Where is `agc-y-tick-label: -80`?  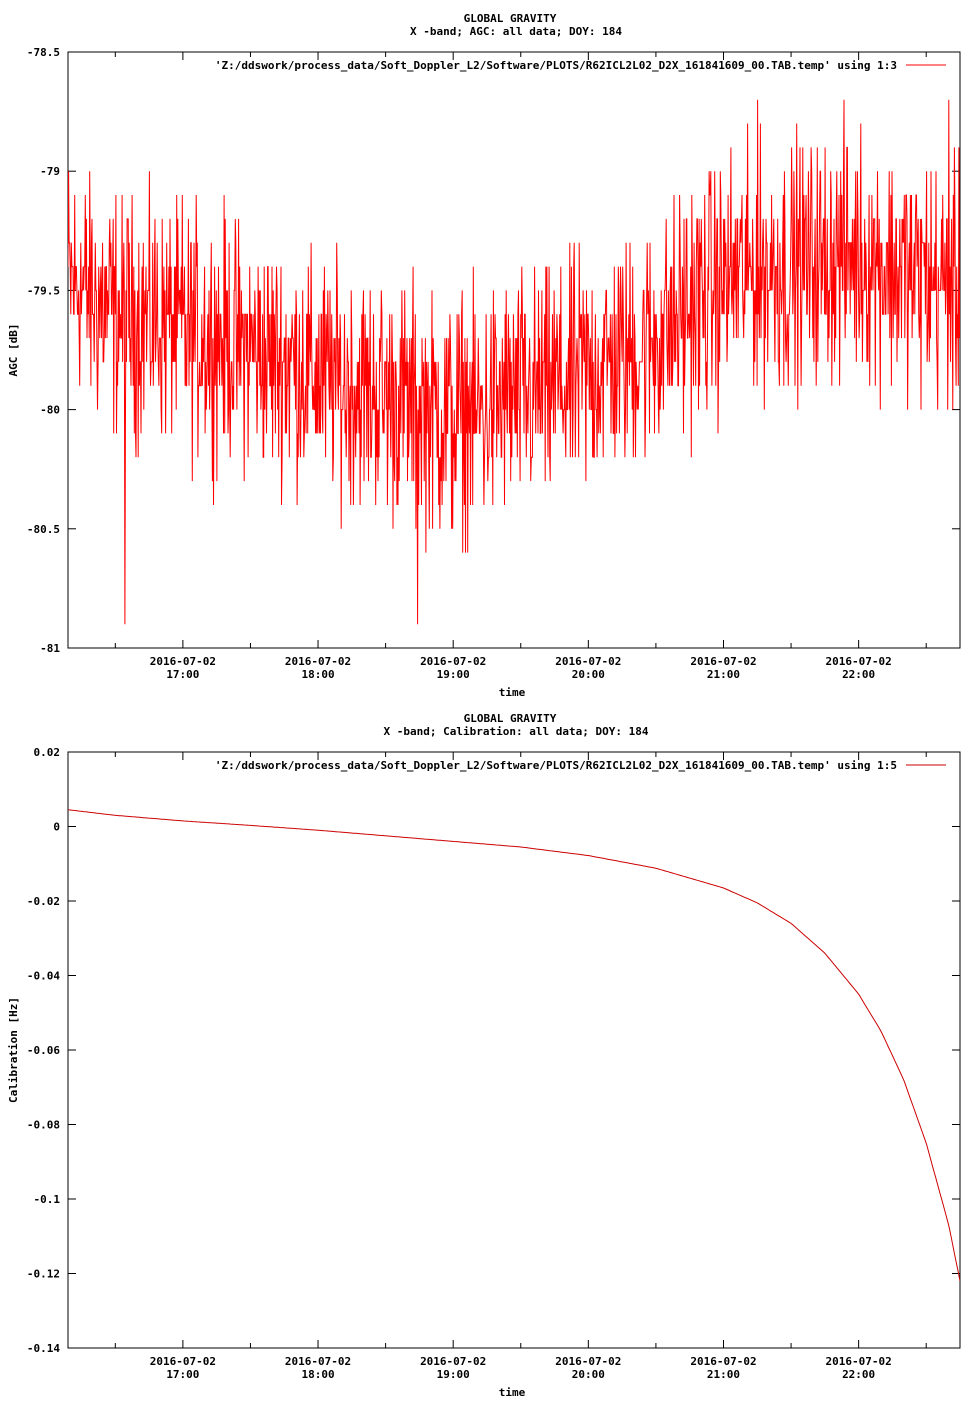 agc-y-tick-label: -80 is located at coordinates (50, 410).